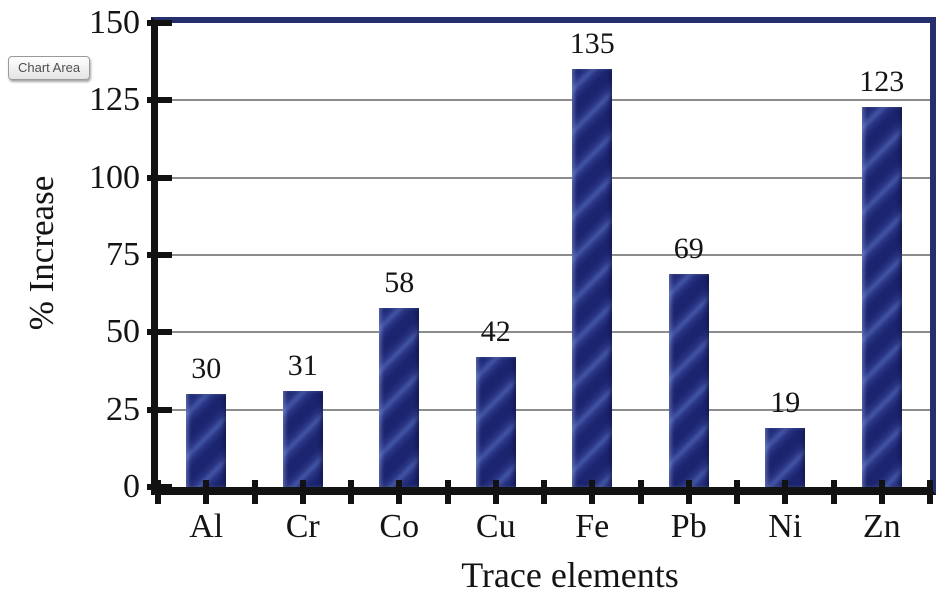  I want to click on category-label: Co, so click(399, 526).